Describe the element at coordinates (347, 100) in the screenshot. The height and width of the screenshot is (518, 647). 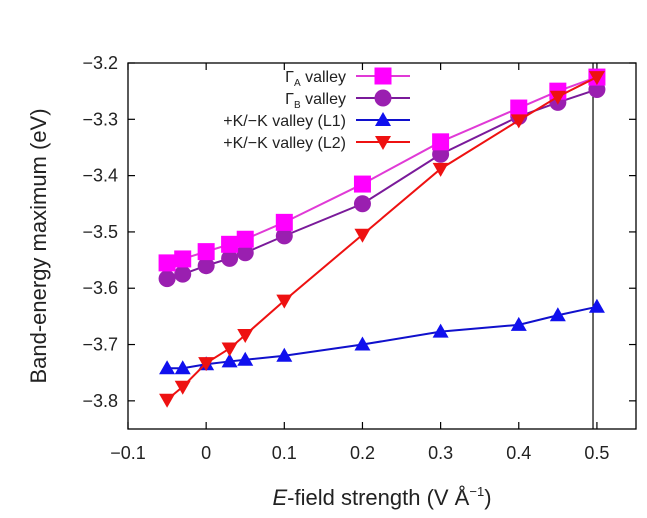
I see `legend-item-gamma-b: ΓB valley` at that location.